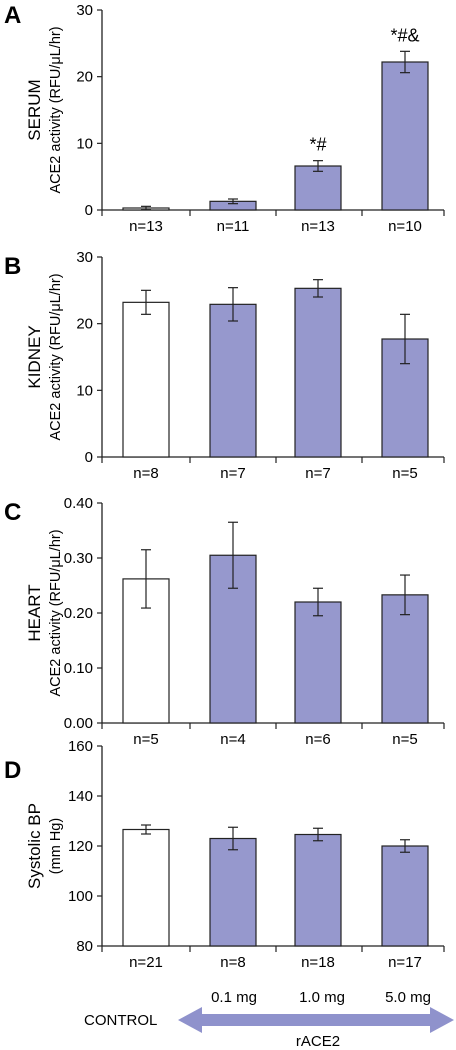  What do you see at coordinates (317, 145) in the screenshot?
I see `significance-marker: *#` at bounding box center [317, 145].